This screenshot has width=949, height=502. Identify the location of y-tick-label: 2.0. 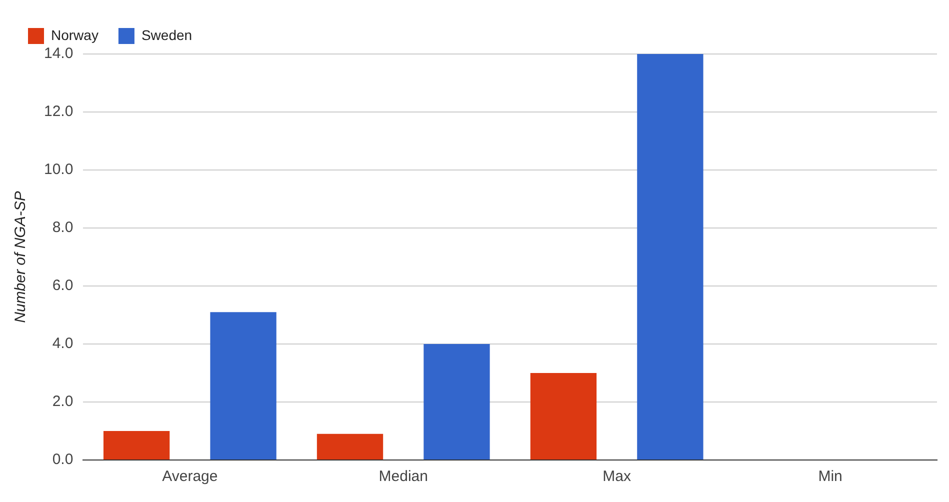
(63, 401).